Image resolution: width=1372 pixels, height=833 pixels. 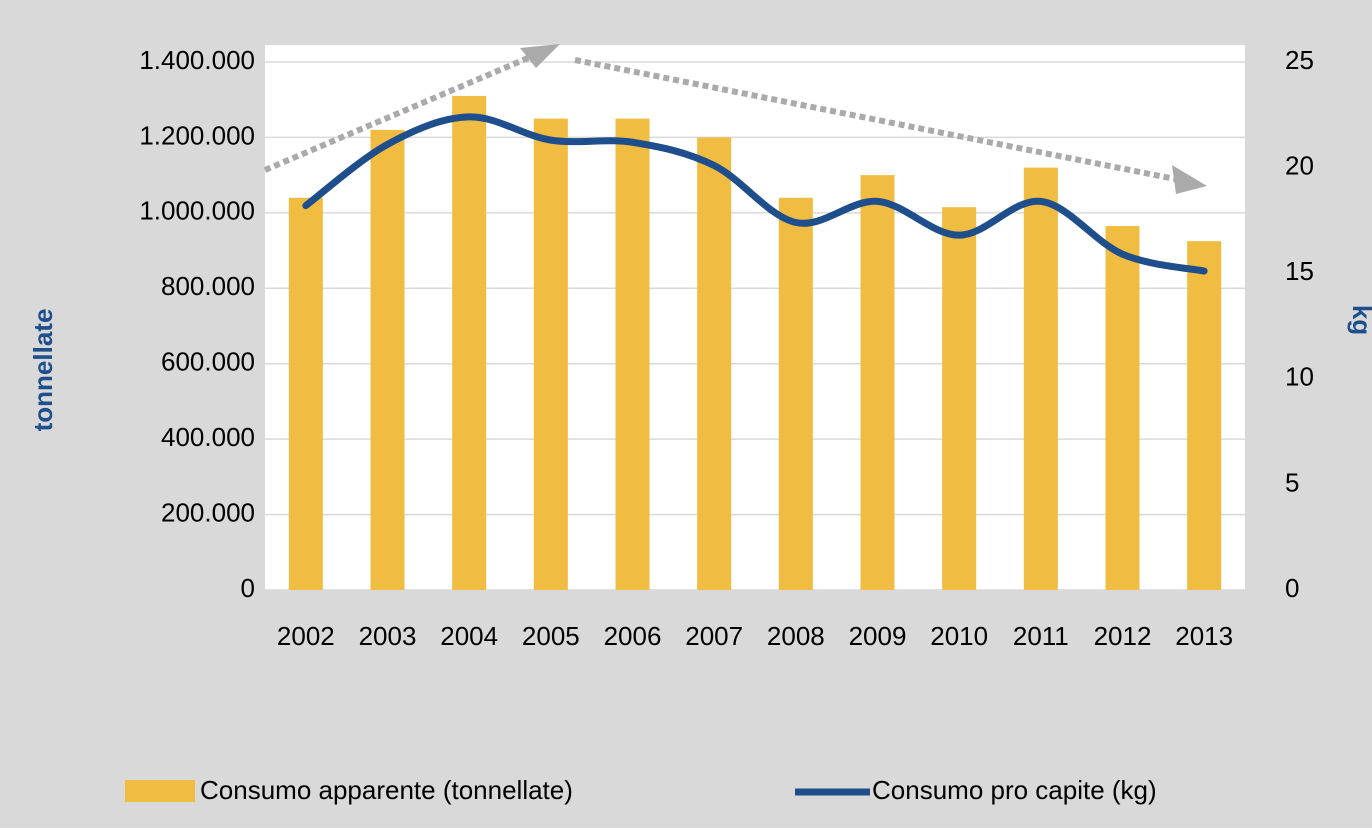 I want to click on legend-swatch, so click(x=160, y=791).